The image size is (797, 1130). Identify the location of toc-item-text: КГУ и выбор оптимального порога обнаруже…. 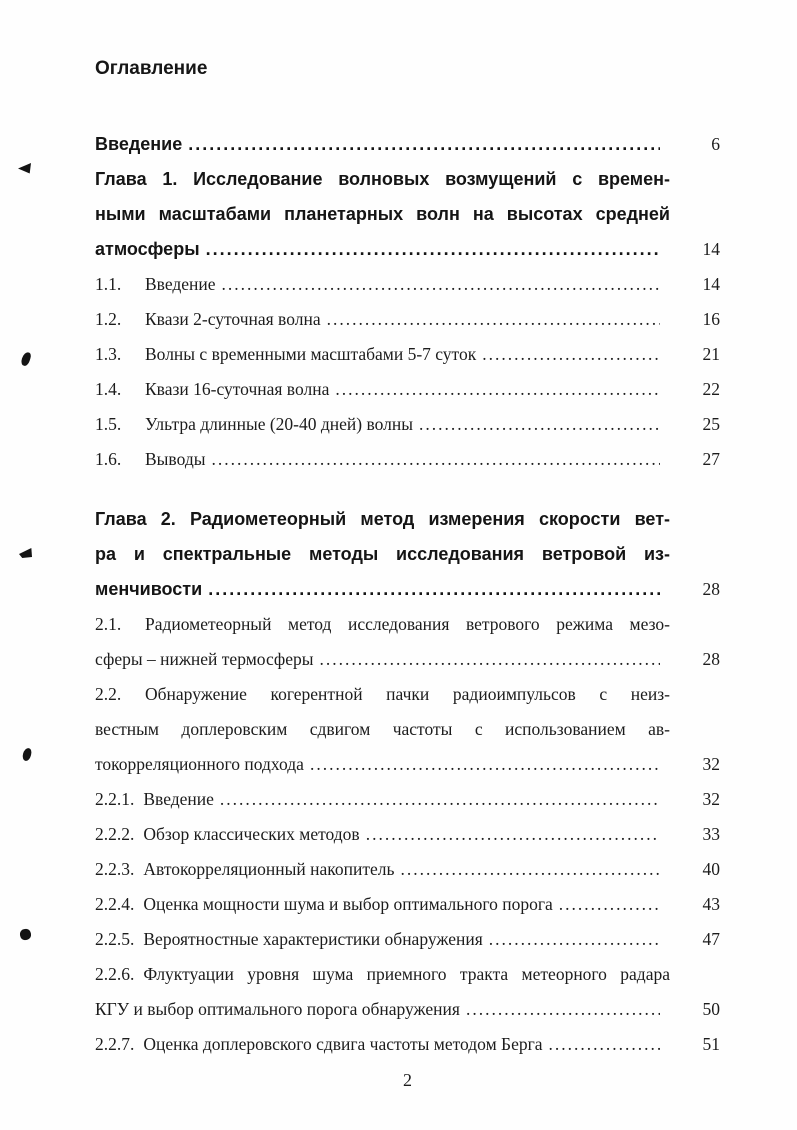
(277, 1009).